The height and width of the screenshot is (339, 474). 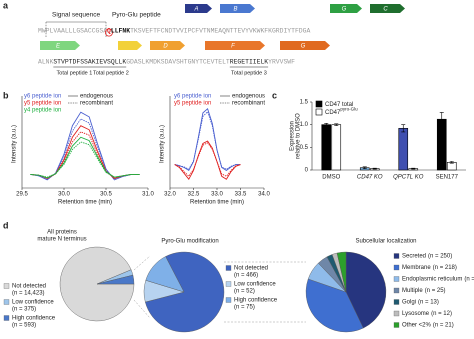 What do you see at coordinates (246, 276) in the screenshot?
I see `legend-value: (n = 466)` at bounding box center [246, 276].